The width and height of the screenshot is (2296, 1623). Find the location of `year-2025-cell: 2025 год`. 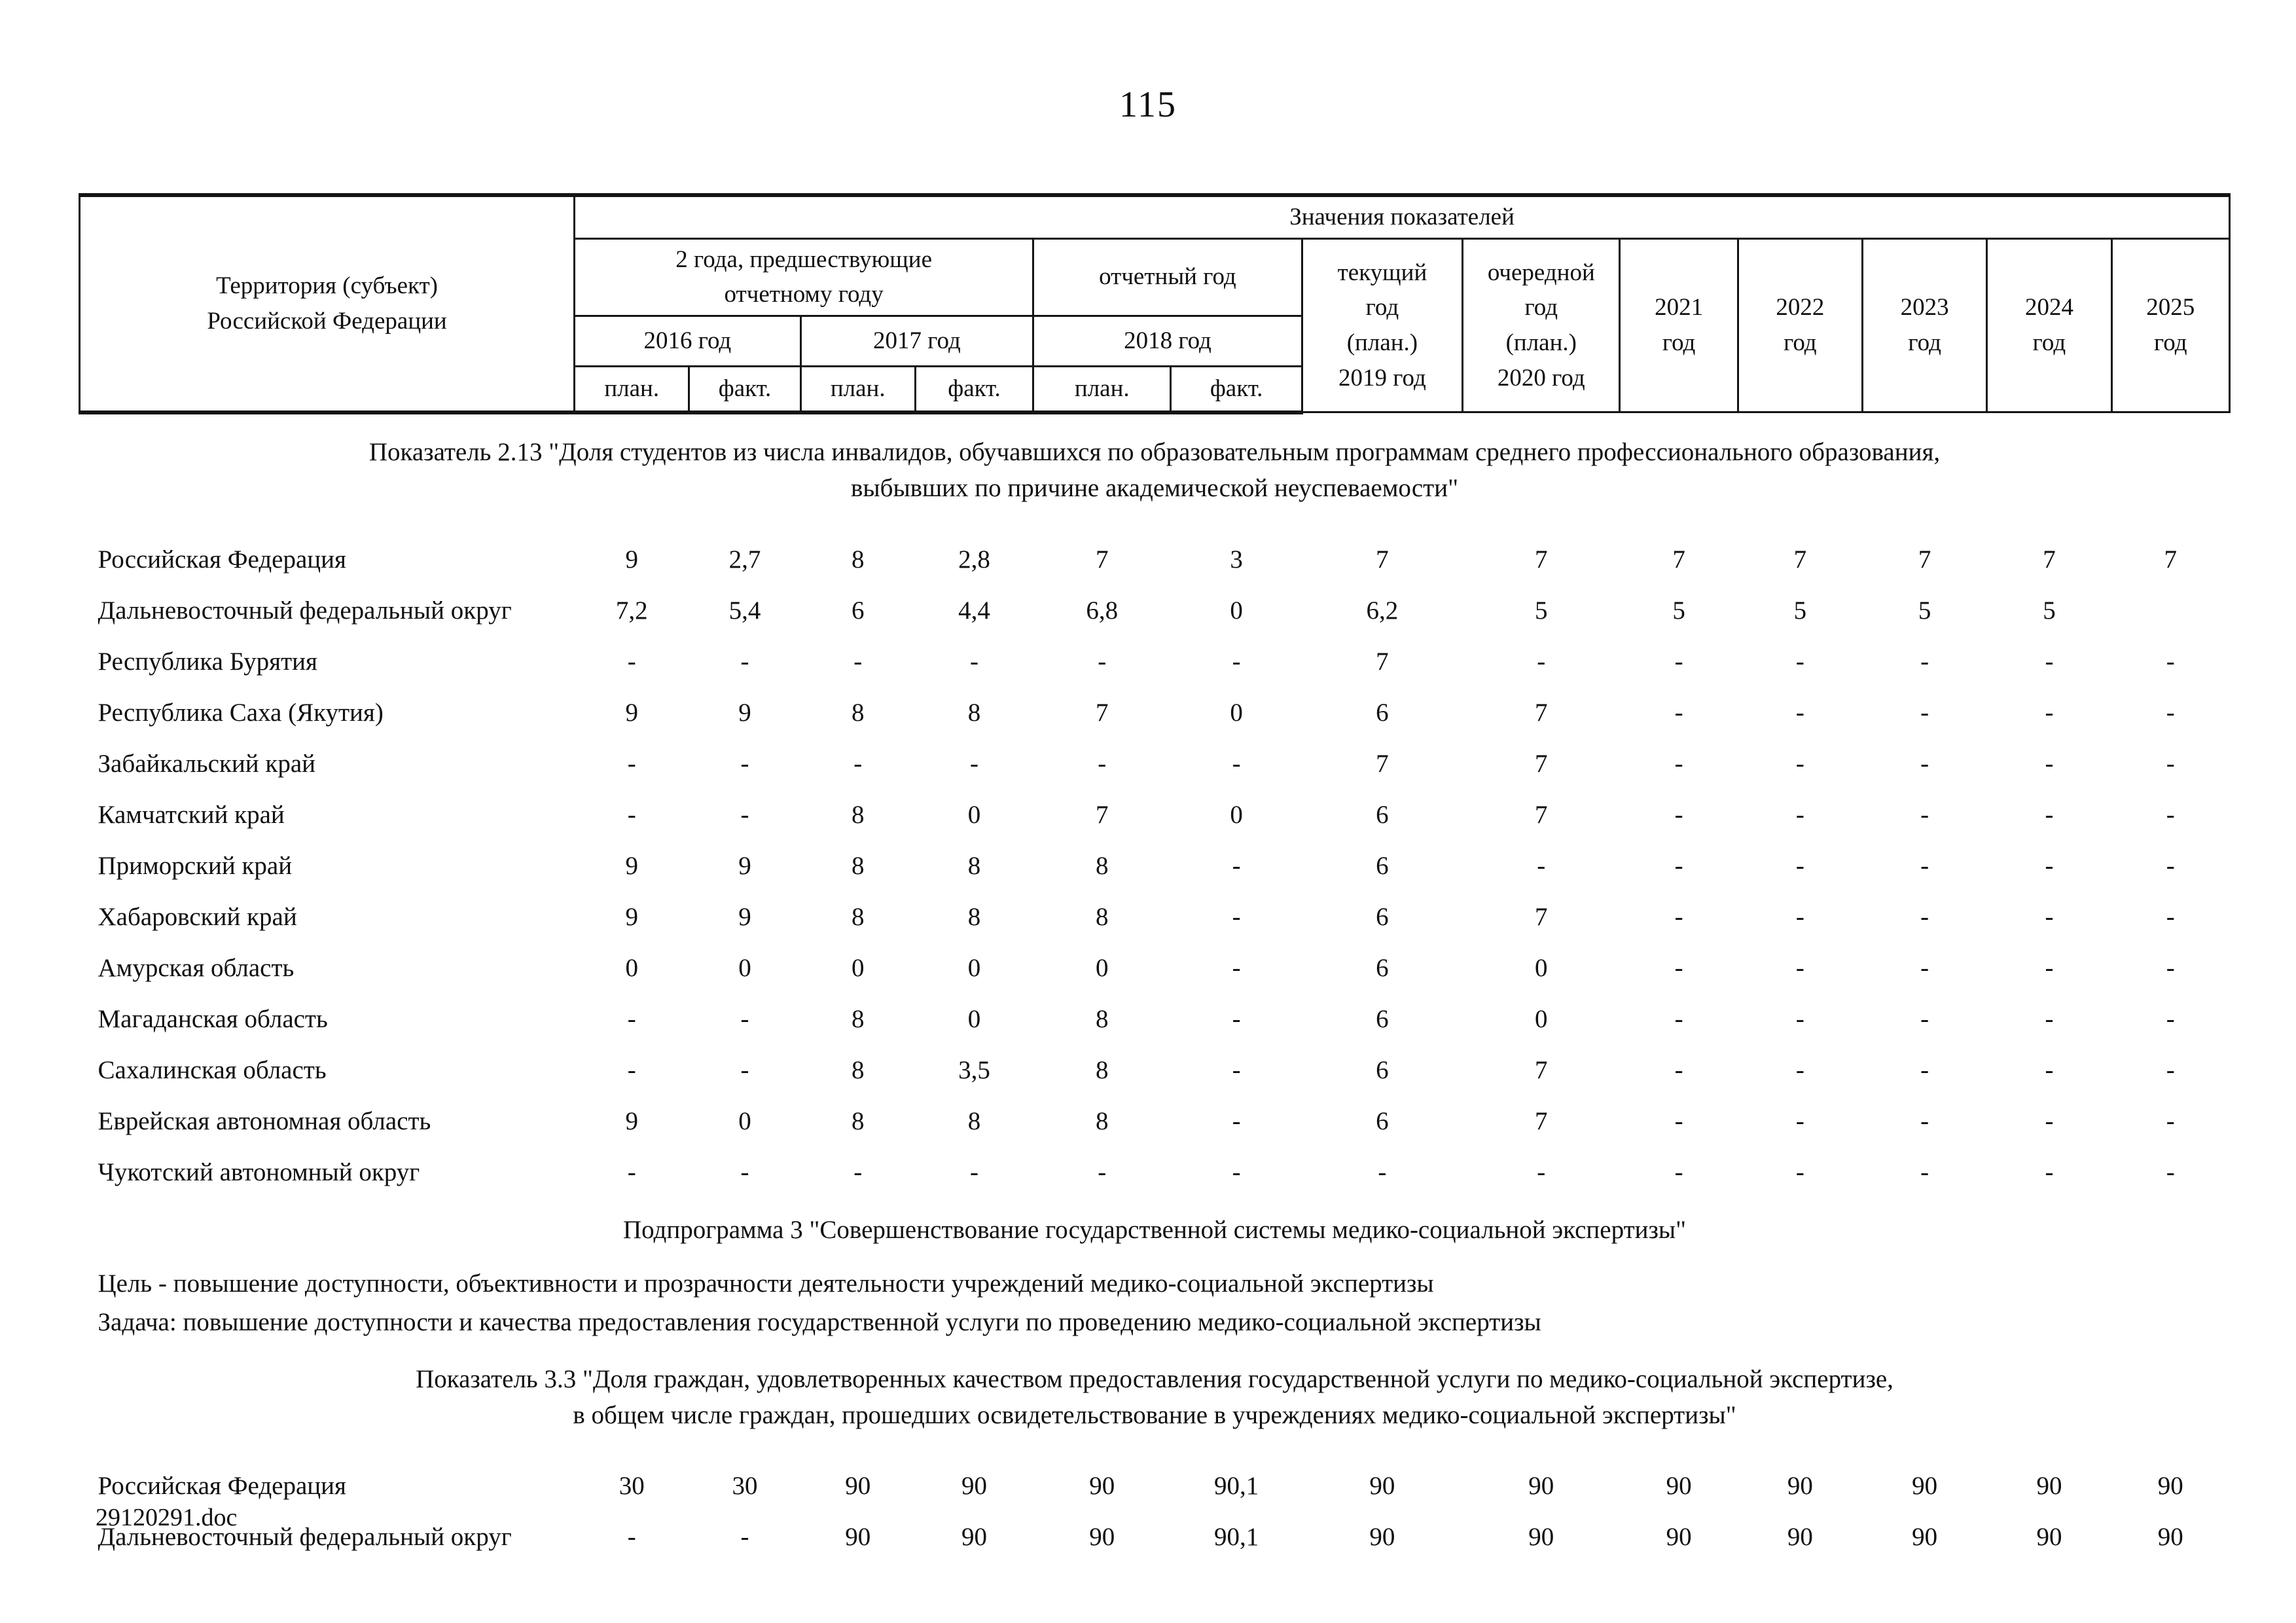

year-2025-cell: 2025 год is located at coordinates (2170, 325).